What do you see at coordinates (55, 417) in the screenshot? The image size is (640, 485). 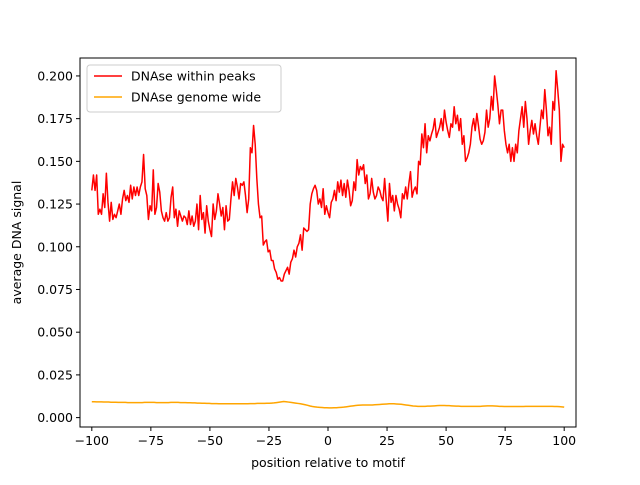 I see `y-tick-label: 0.000` at bounding box center [55, 417].